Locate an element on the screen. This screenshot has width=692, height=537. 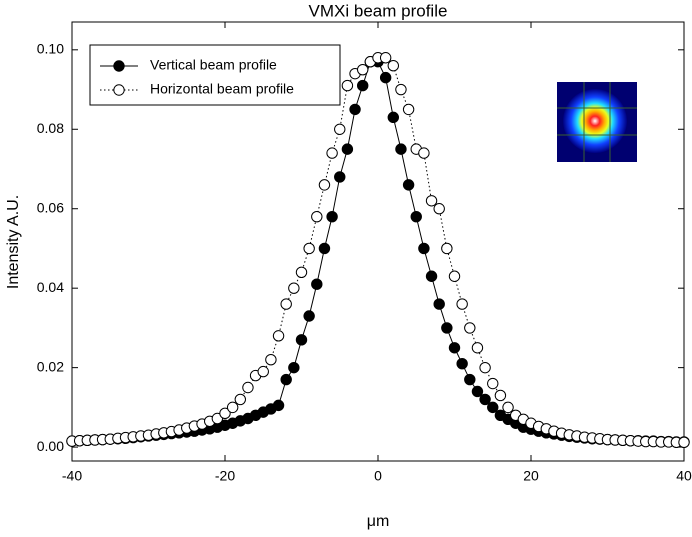
y-tick-label: 0.06 is located at coordinates (50, 207).